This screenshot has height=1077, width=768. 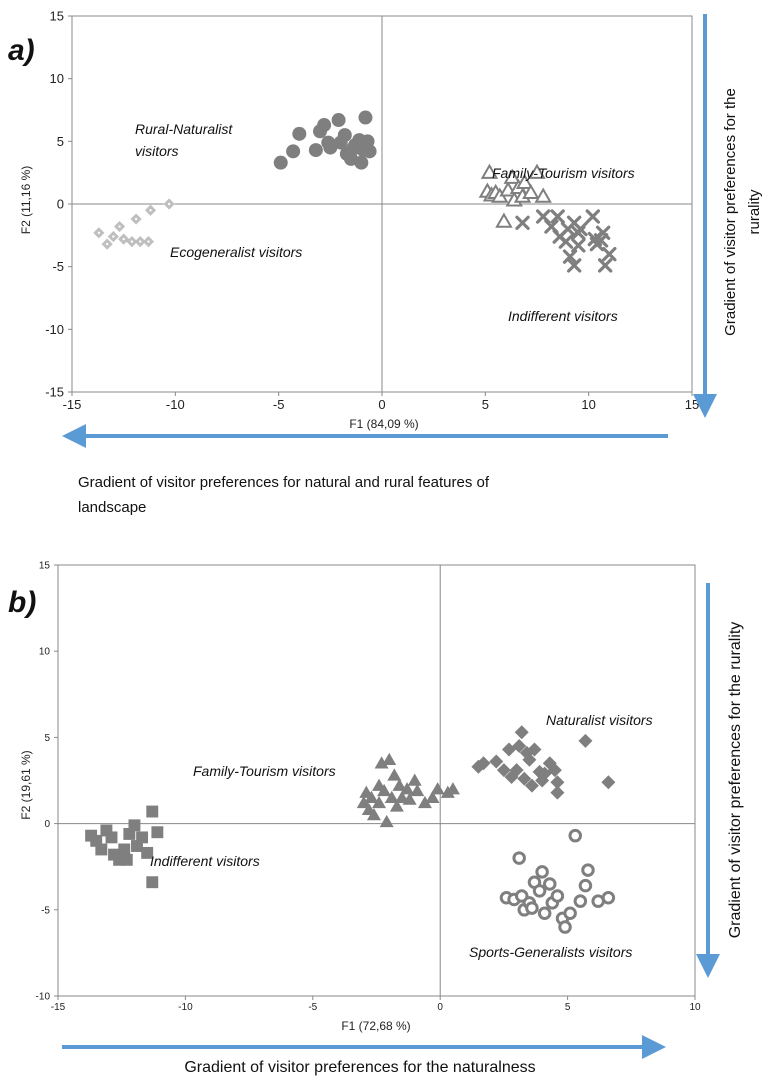 What do you see at coordinates (54, 329) in the screenshot?
I see `y-tick-label: -10` at bounding box center [54, 329].